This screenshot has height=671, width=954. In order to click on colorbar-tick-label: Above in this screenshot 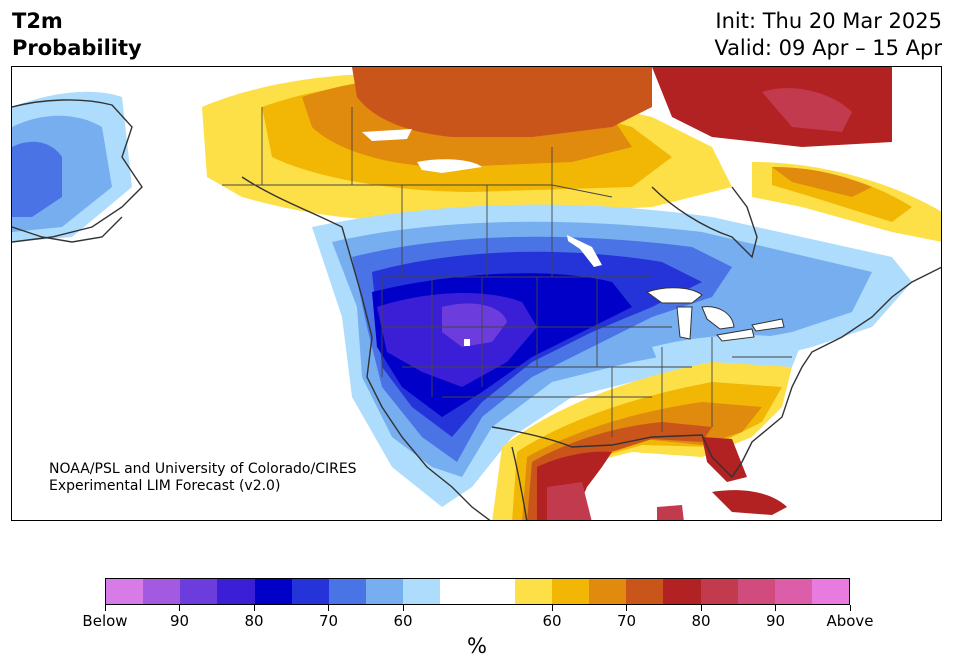, I will do `click(850, 621)`.